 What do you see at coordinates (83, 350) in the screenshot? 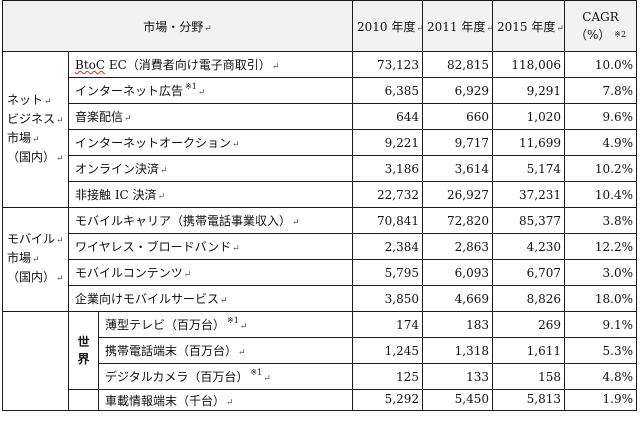
I see `group-label-world: 世 界` at bounding box center [83, 350].